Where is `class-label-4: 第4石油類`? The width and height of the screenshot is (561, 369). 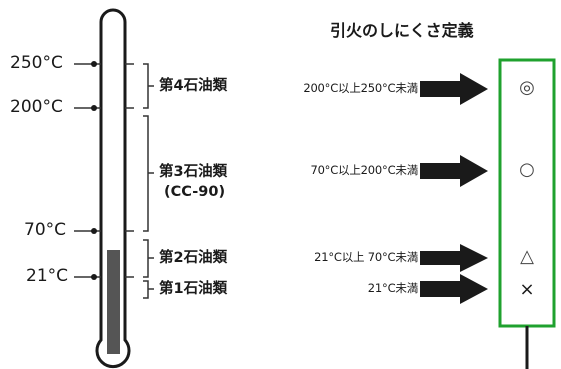
class-label-4: 第4石油類 is located at coordinates (193, 86).